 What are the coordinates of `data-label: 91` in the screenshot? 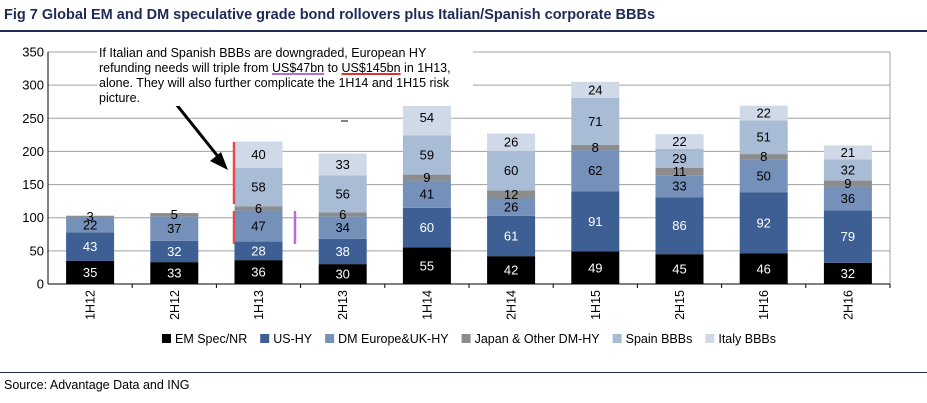 It's located at (595, 221).